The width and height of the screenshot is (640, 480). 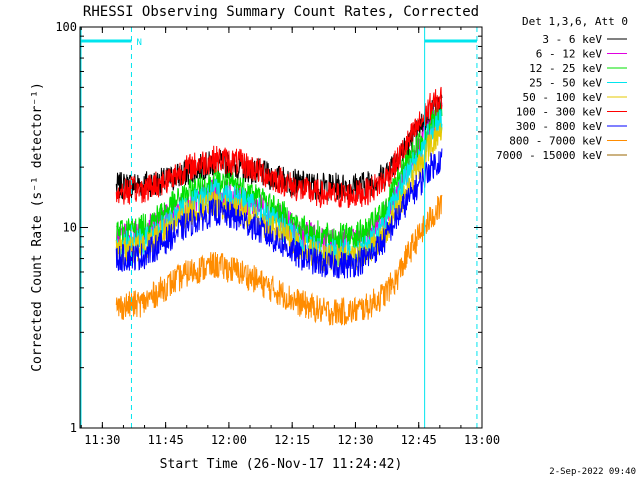 I want to click on legend-label: 6 - 12 keV, so click(x=569, y=54).